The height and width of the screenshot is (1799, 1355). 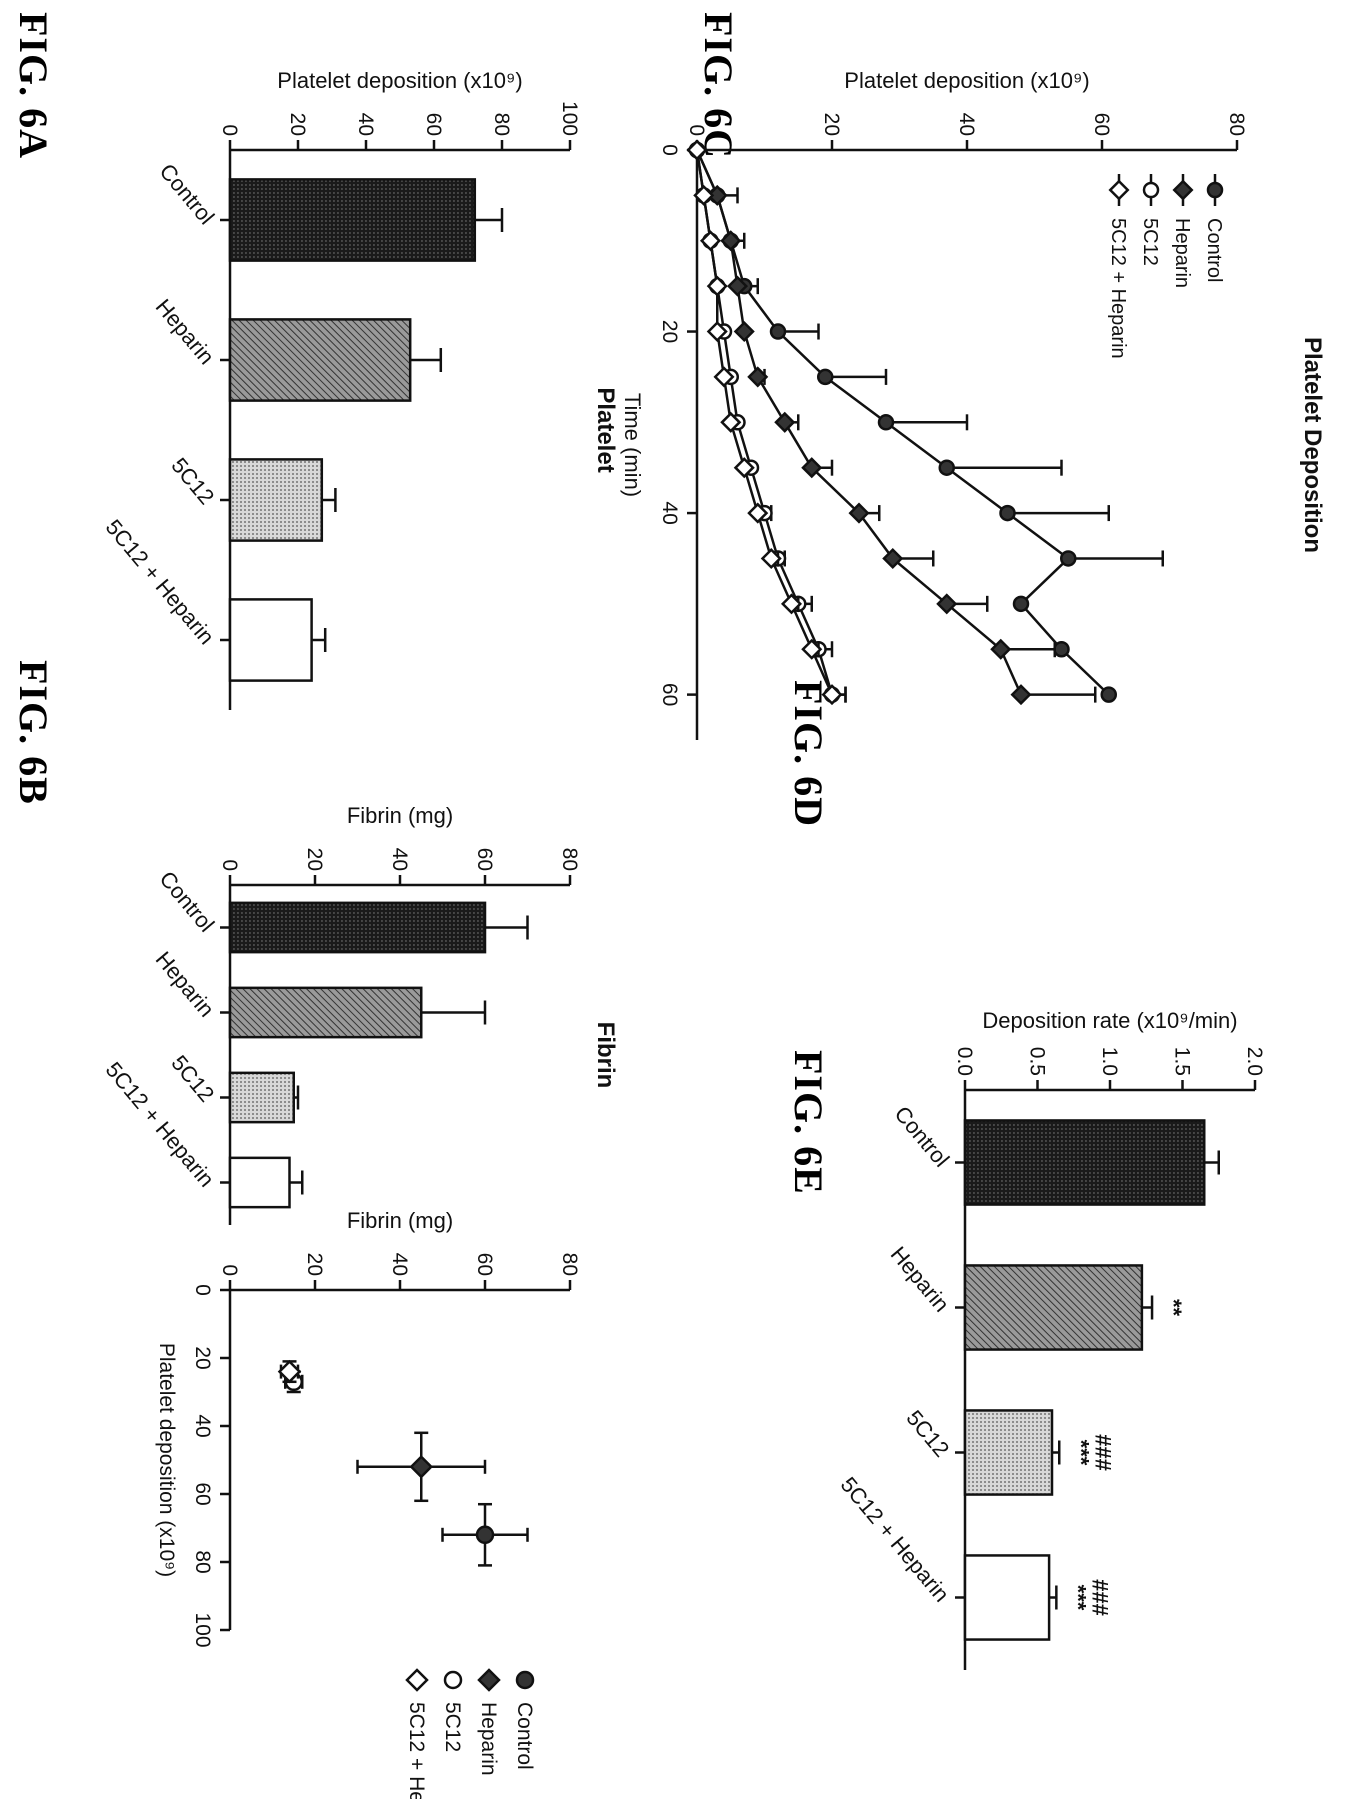 What do you see at coordinates (185, 331) in the screenshot?
I see `chart-6c-category-label: Heparin` at bounding box center [185, 331].